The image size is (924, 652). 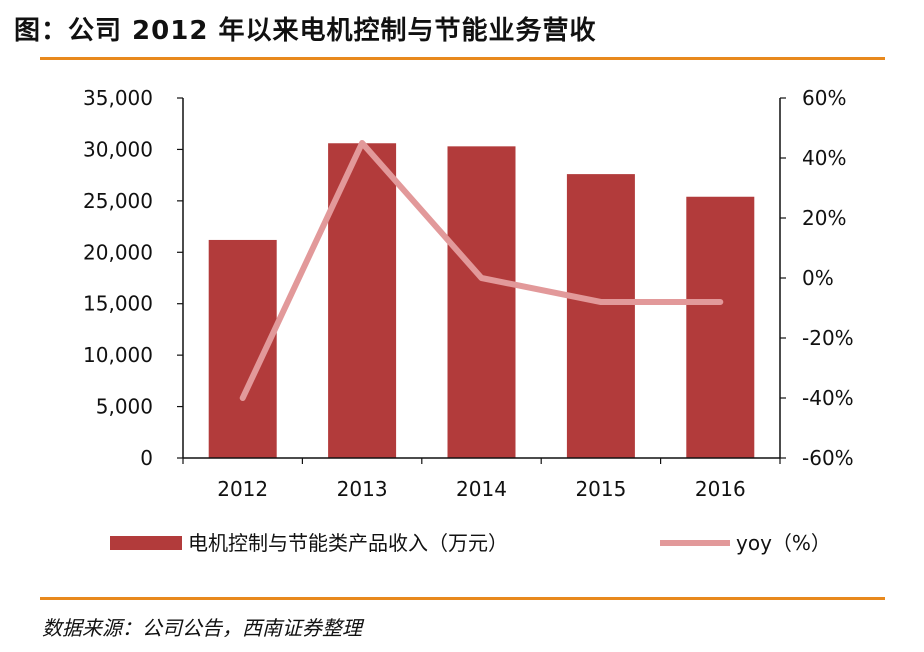 What do you see at coordinates (118, 252) in the screenshot?
I see `y-left-tick-label: 20,000` at bounding box center [118, 252].